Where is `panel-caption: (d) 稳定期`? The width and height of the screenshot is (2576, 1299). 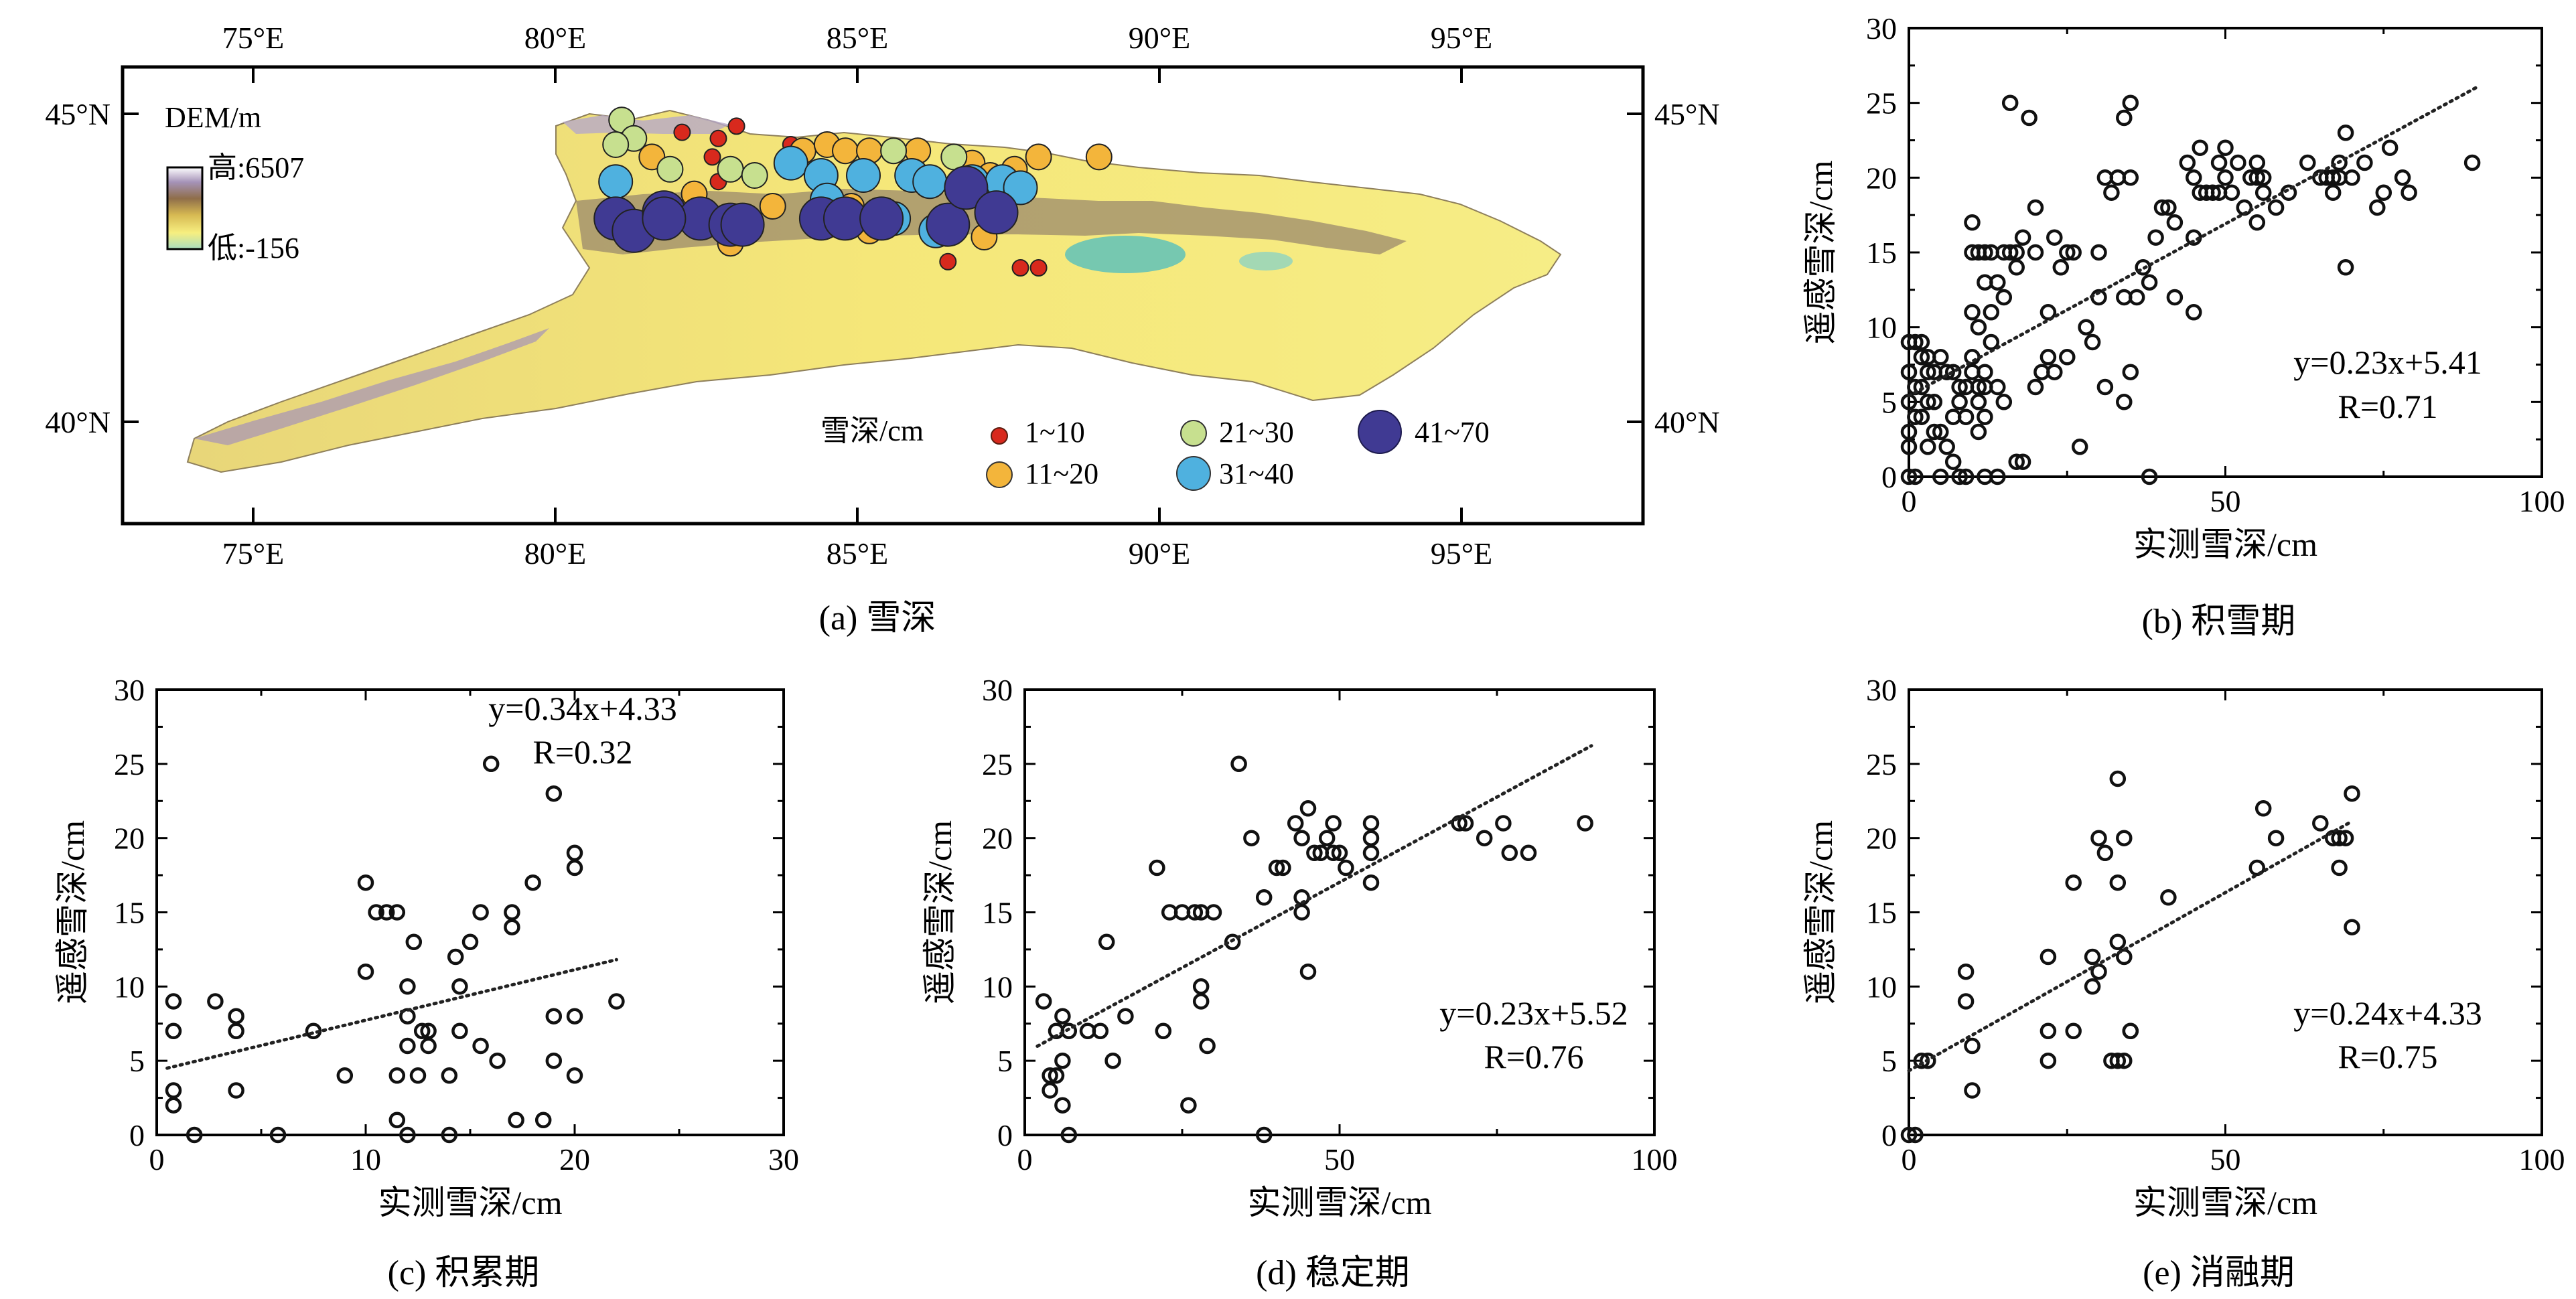 panel-caption: (d) 稳定期 is located at coordinates (1333, 1273).